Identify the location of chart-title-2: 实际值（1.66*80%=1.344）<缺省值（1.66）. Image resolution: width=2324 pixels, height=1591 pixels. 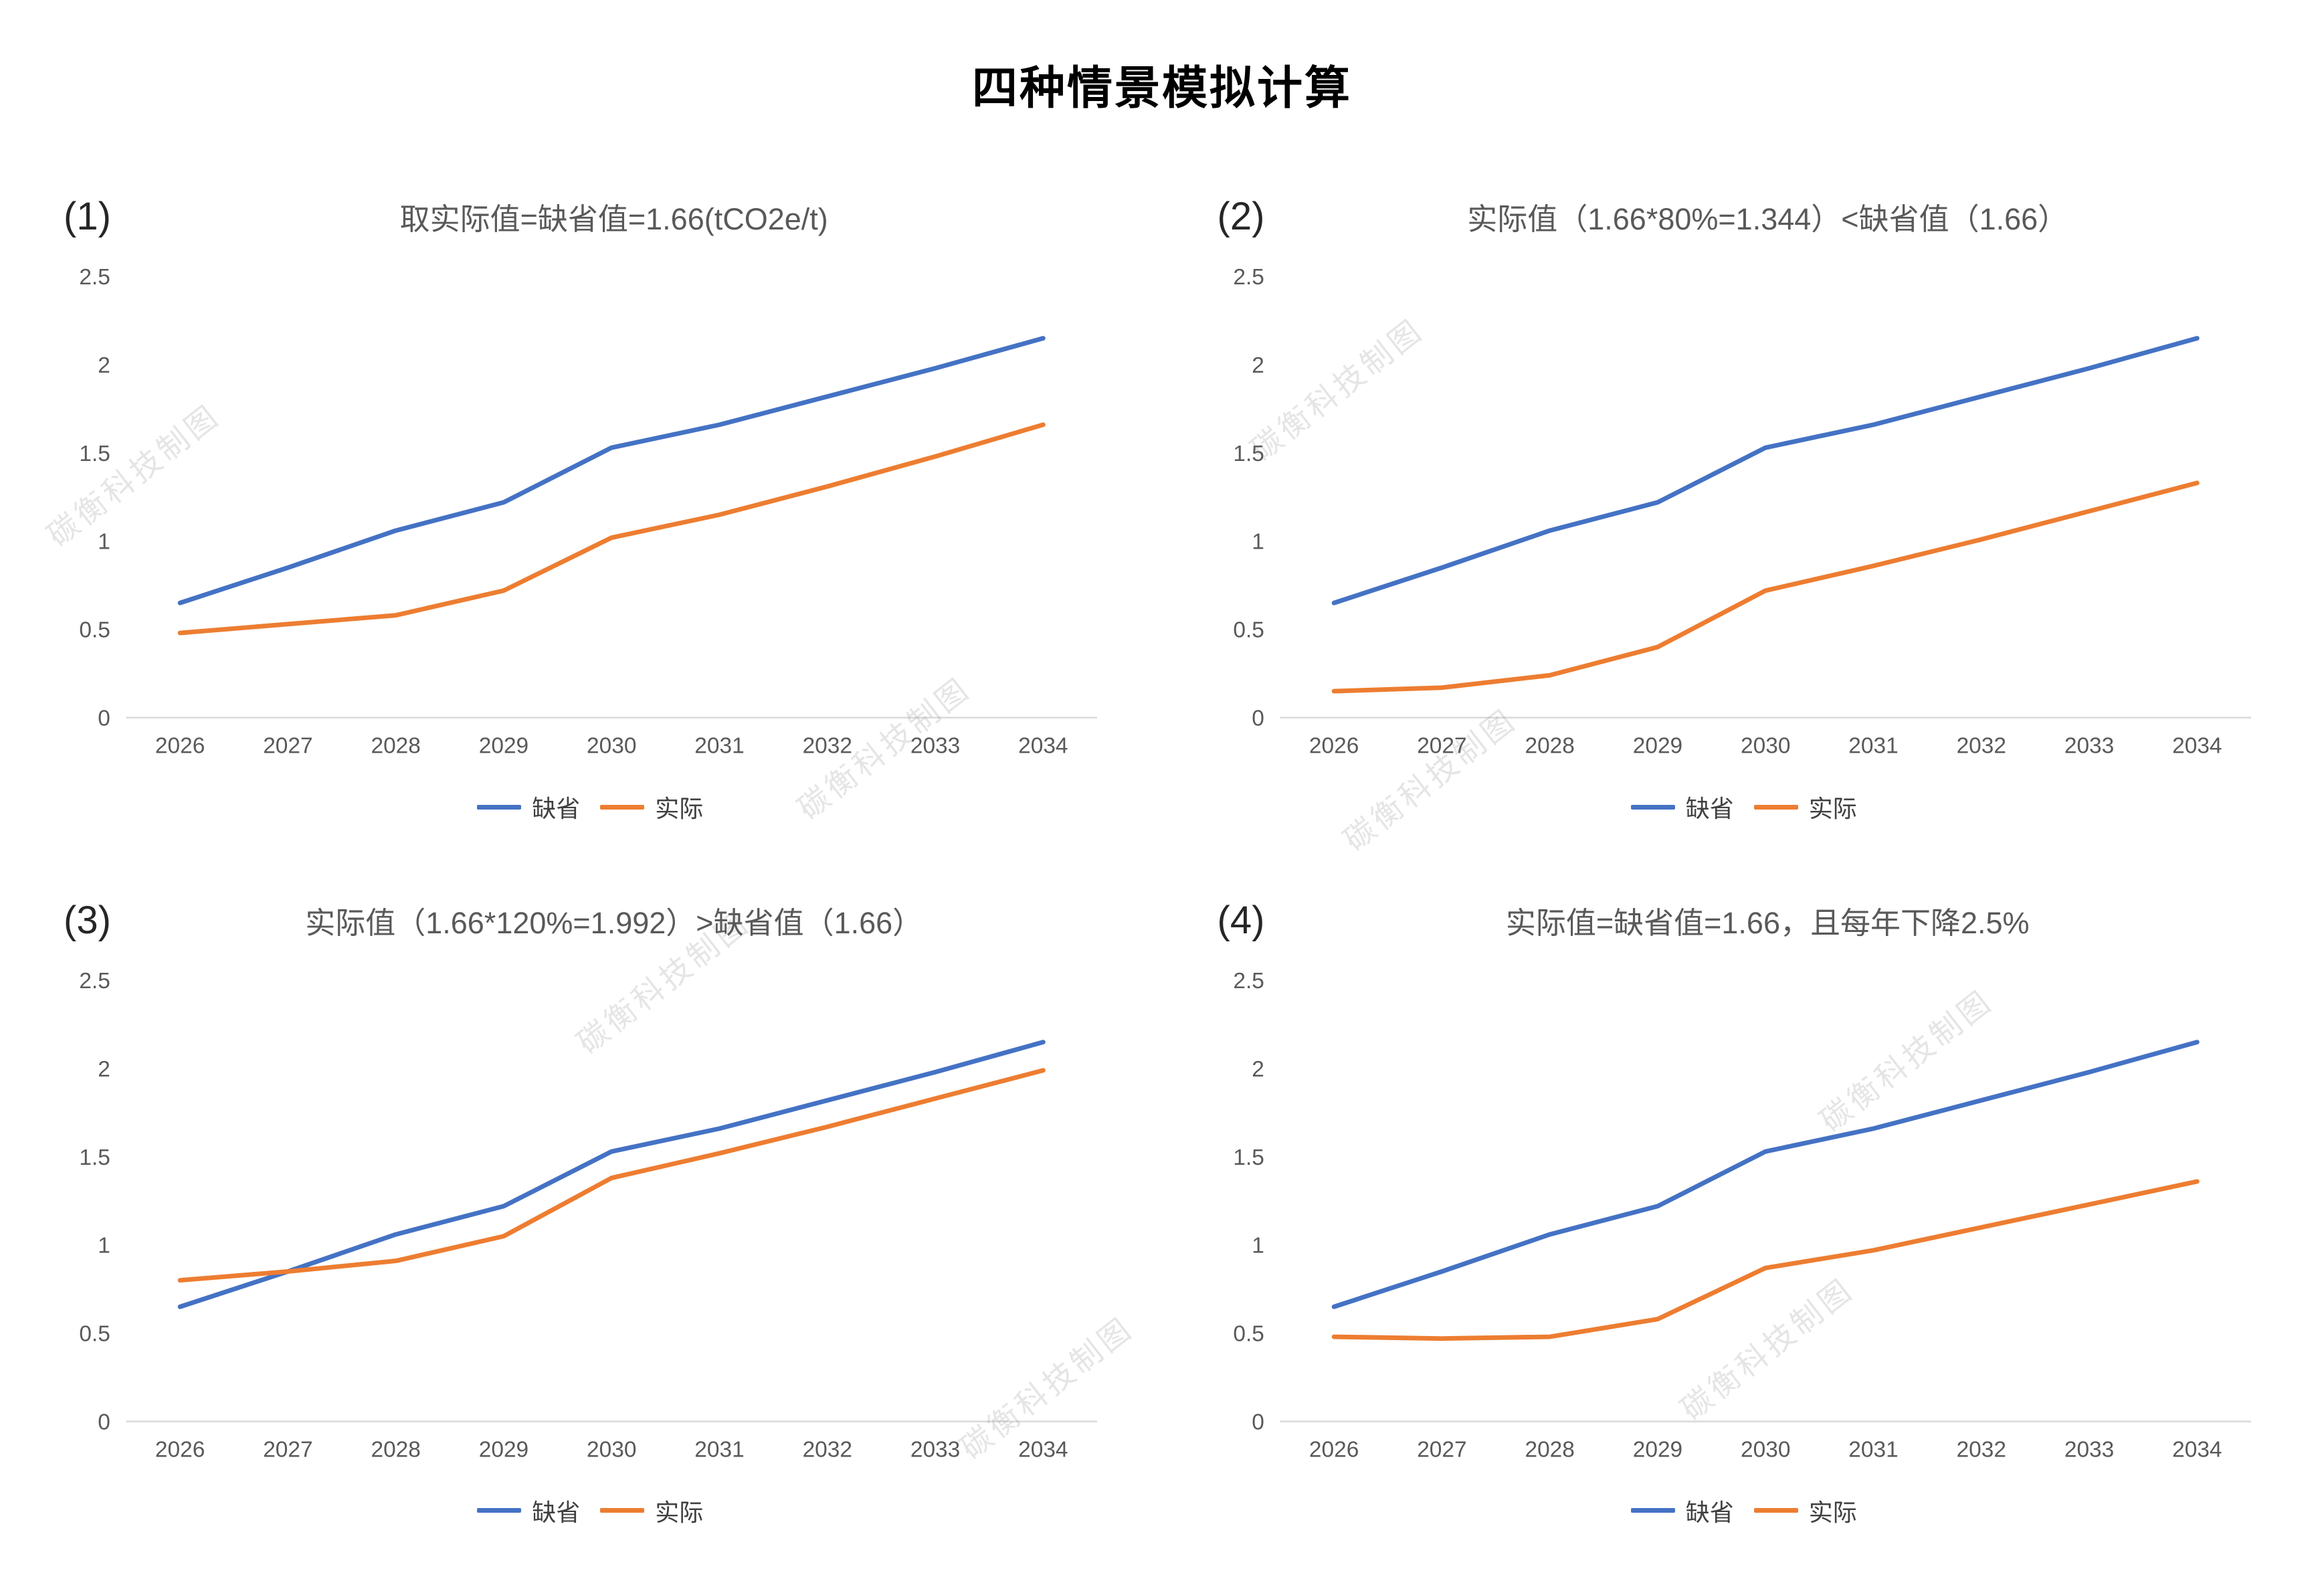
(1767, 219).